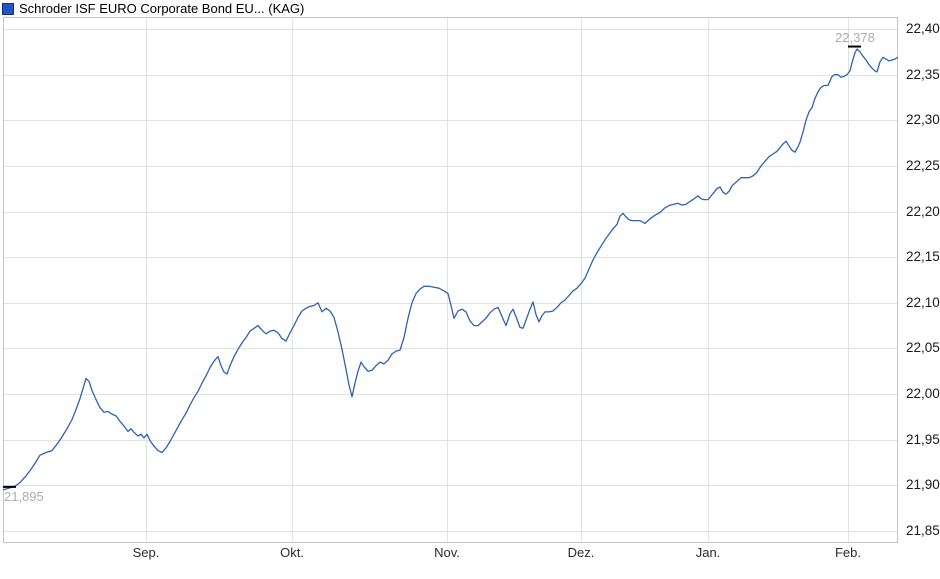 The width and height of the screenshot is (940, 579). I want to click on x-axis-label: Jan., so click(708, 552).